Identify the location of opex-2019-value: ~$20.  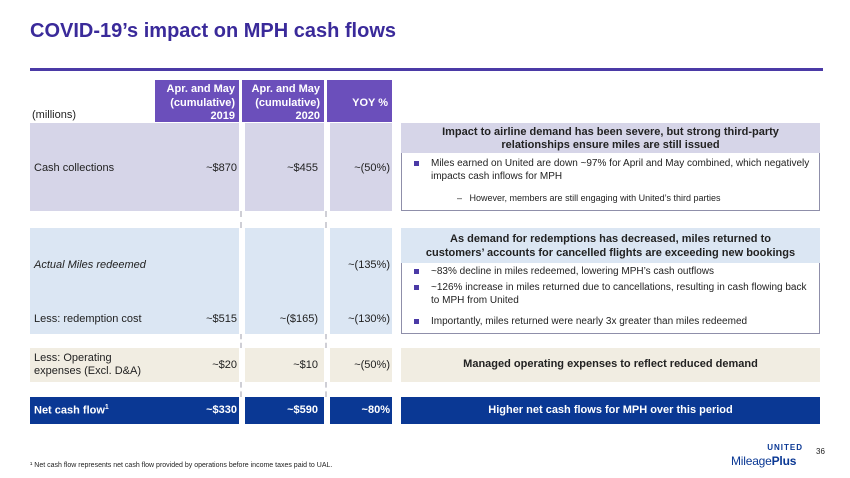
(224, 365).